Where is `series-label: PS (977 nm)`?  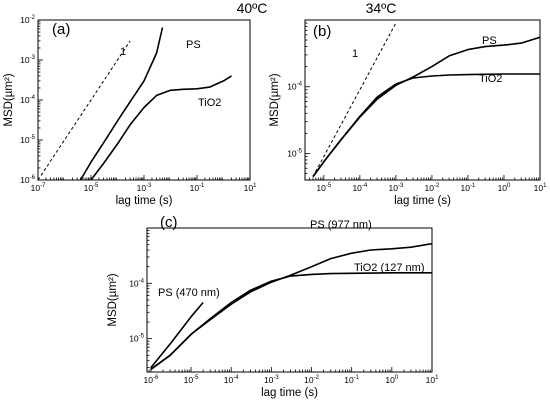
series-label: PS (977 nm) is located at coordinates (341, 225).